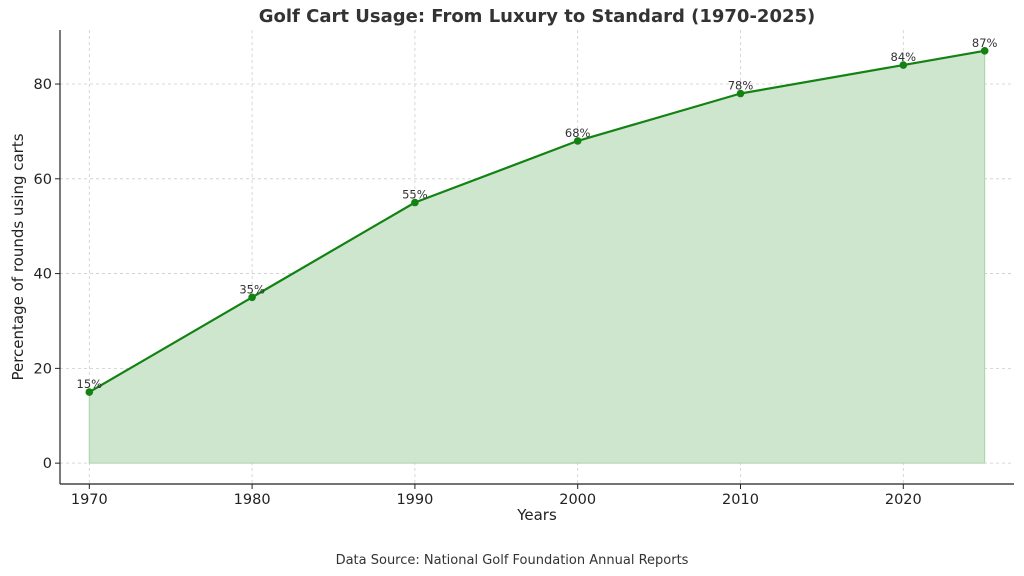 The height and width of the screenshot is (576, 1024). I want to click on x-tick-label: 2020, so click(903, 500).